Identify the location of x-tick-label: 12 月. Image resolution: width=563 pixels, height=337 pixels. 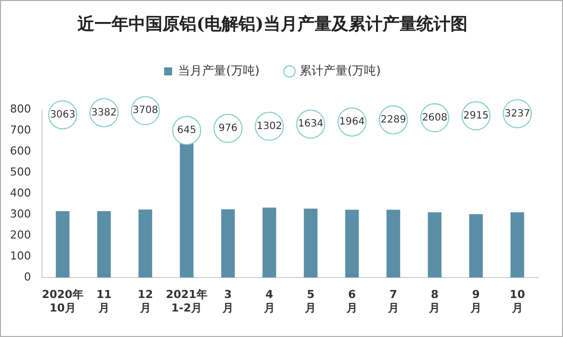
(145, 301).